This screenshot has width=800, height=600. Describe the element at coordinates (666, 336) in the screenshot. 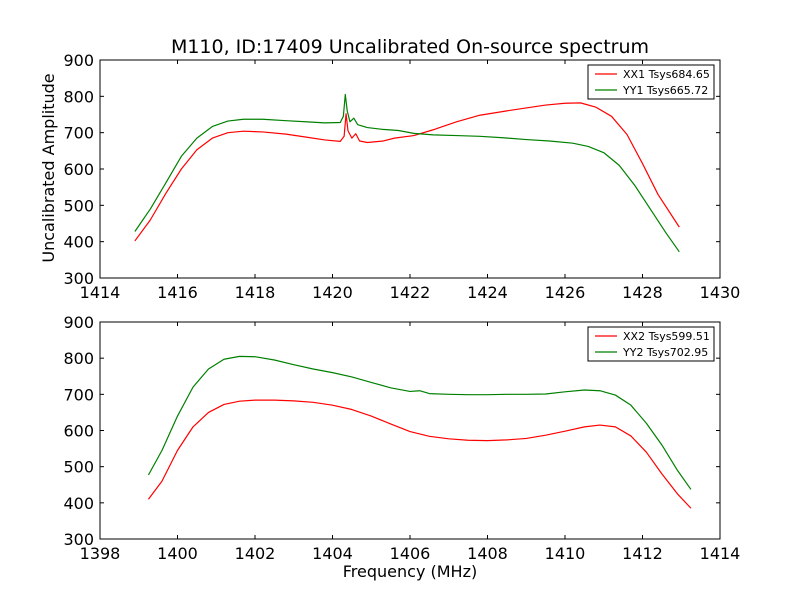

I see `legend-label: XX2 Tsys599.51` at that location.